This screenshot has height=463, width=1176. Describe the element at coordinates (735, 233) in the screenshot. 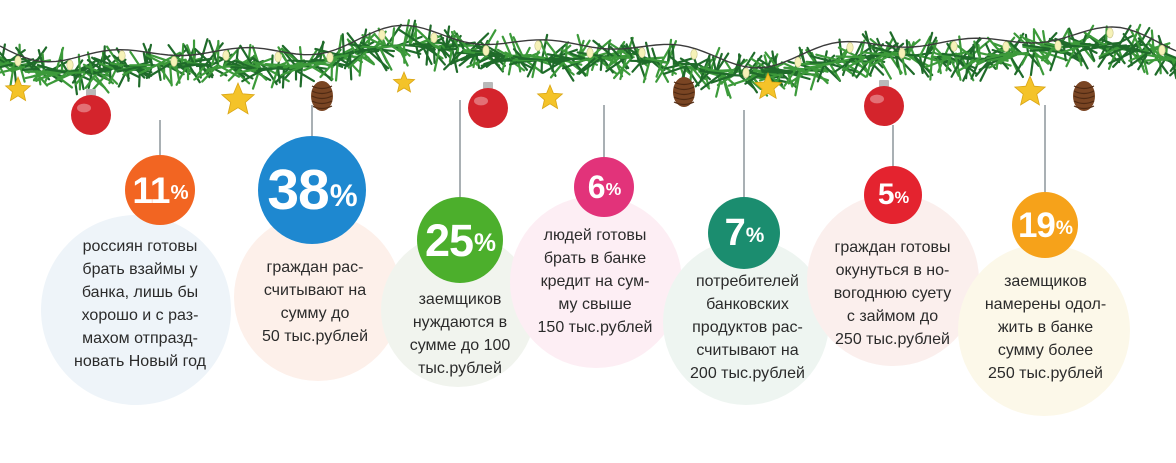

I see `percent-value: 7` at that location.